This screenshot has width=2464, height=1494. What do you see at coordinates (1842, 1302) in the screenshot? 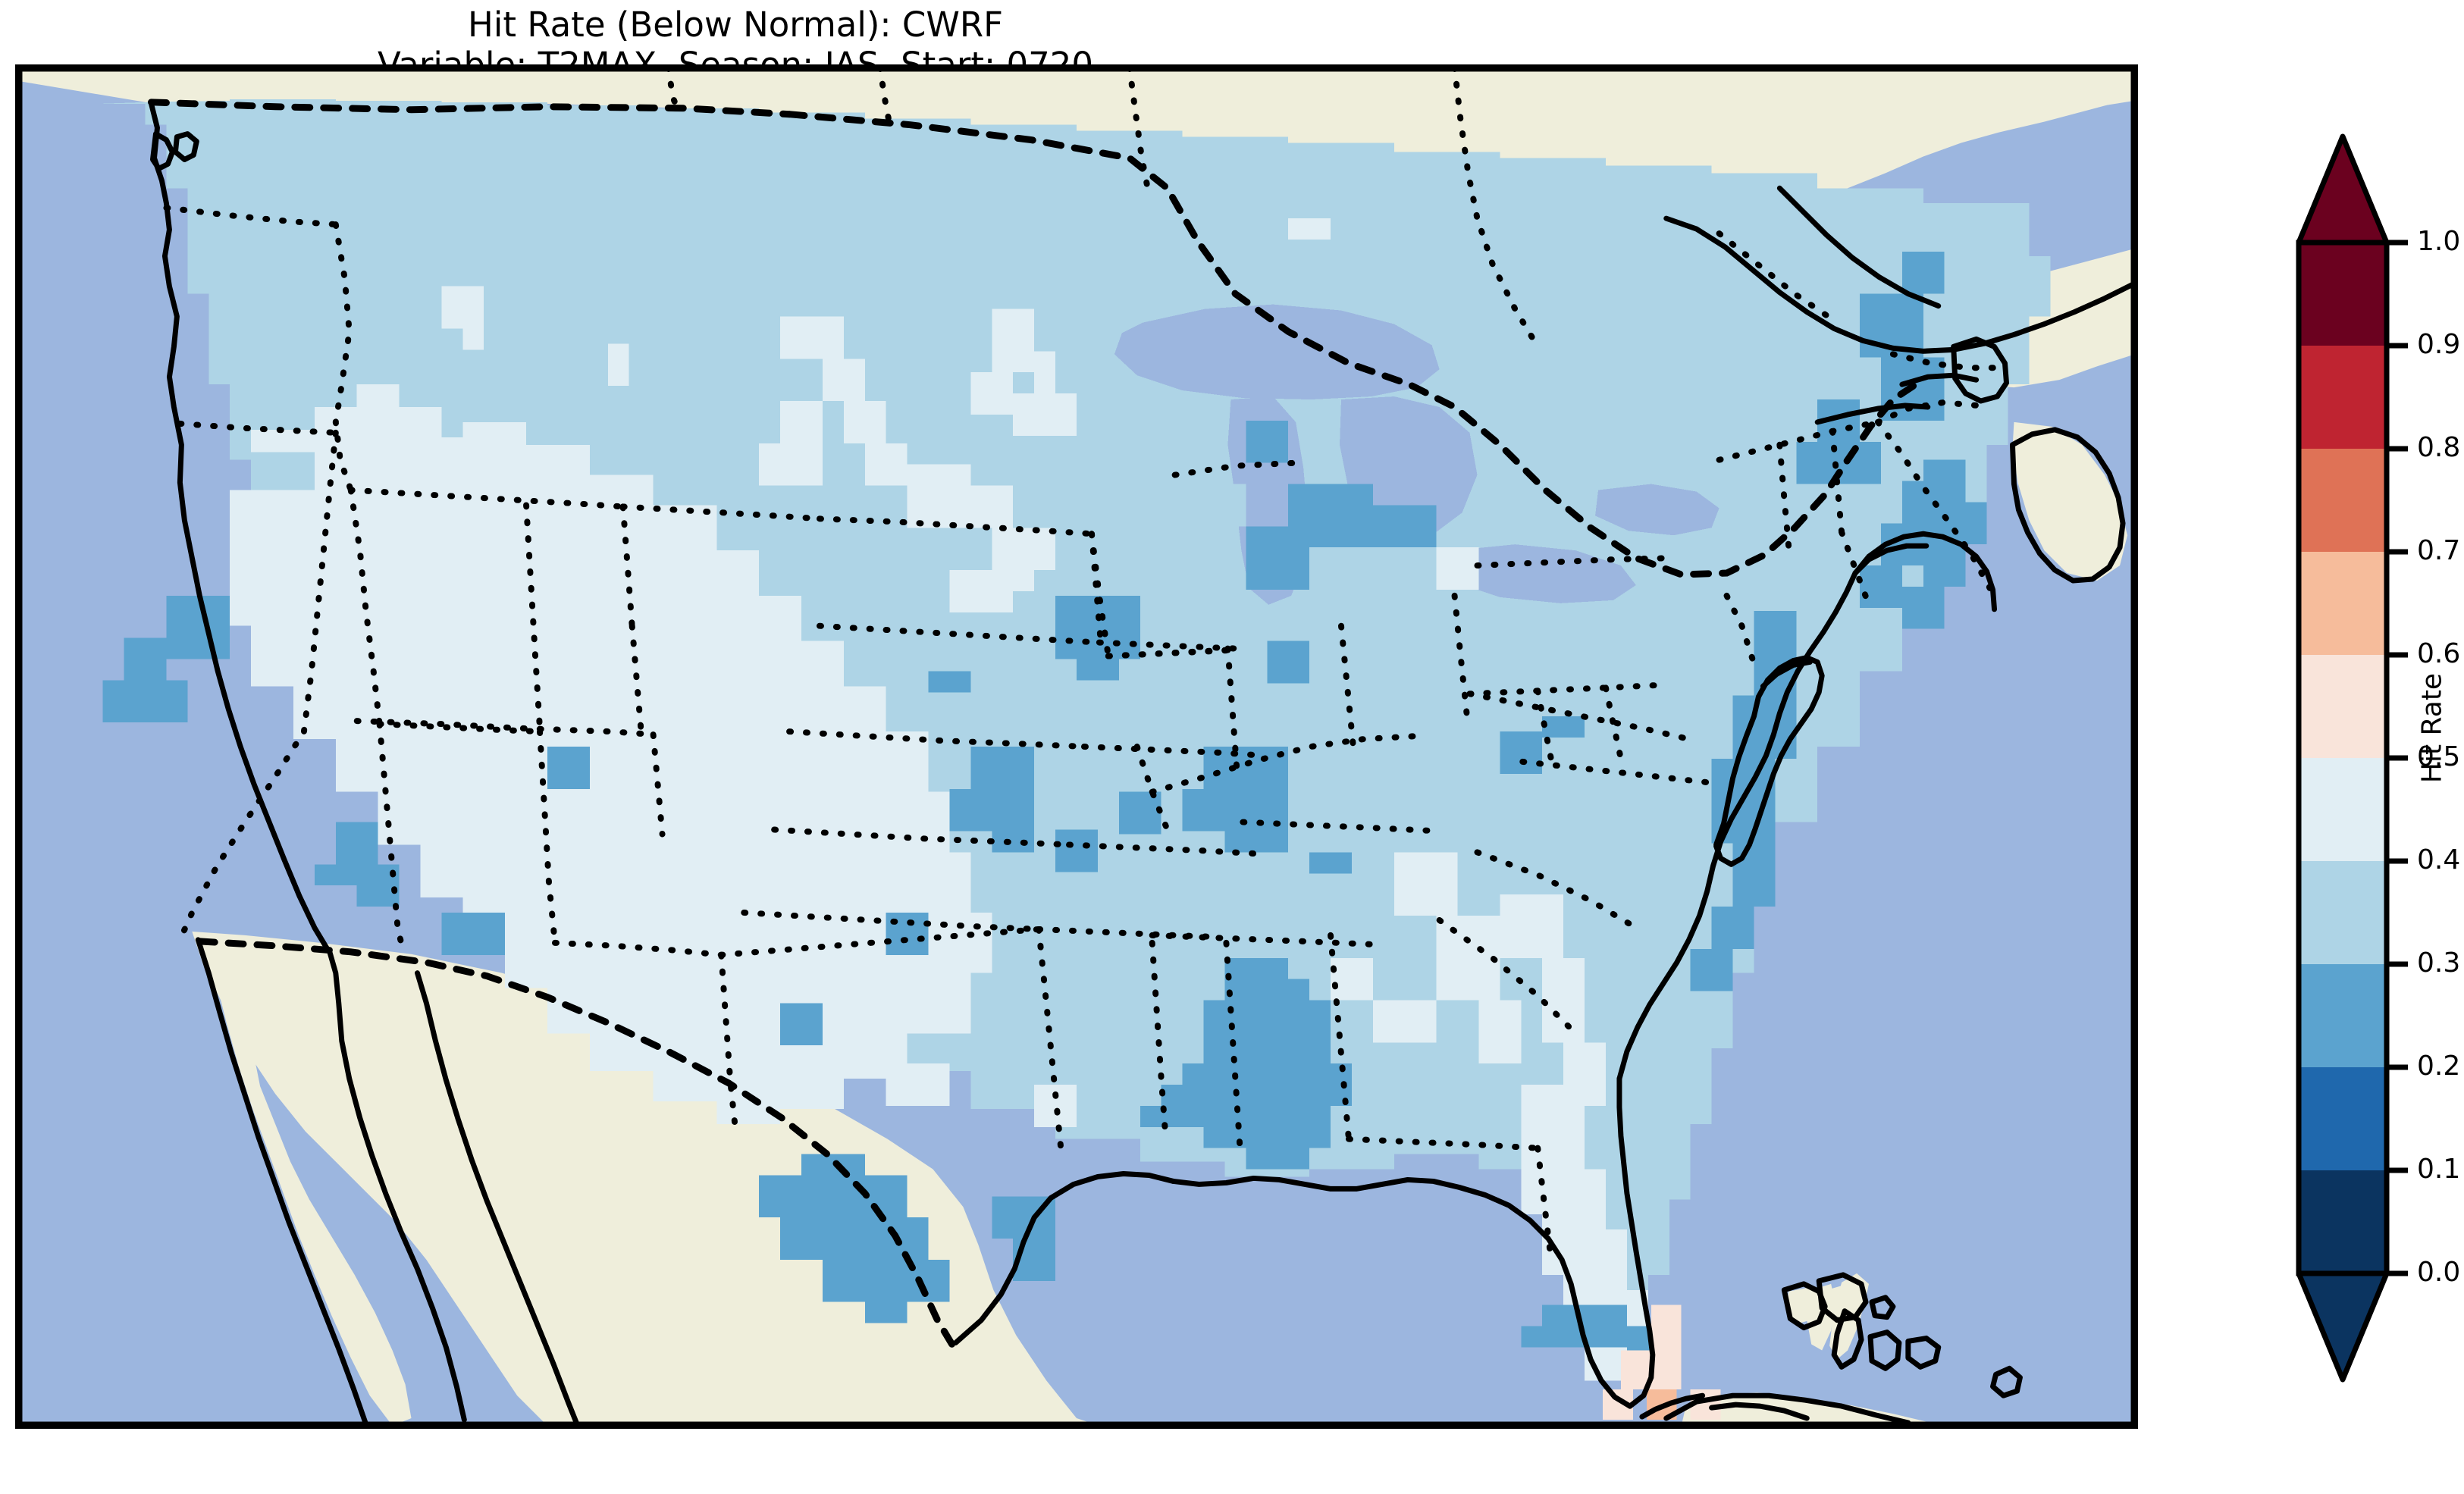
I see `bahamas-grand` at bounding box center [1842, 1302].